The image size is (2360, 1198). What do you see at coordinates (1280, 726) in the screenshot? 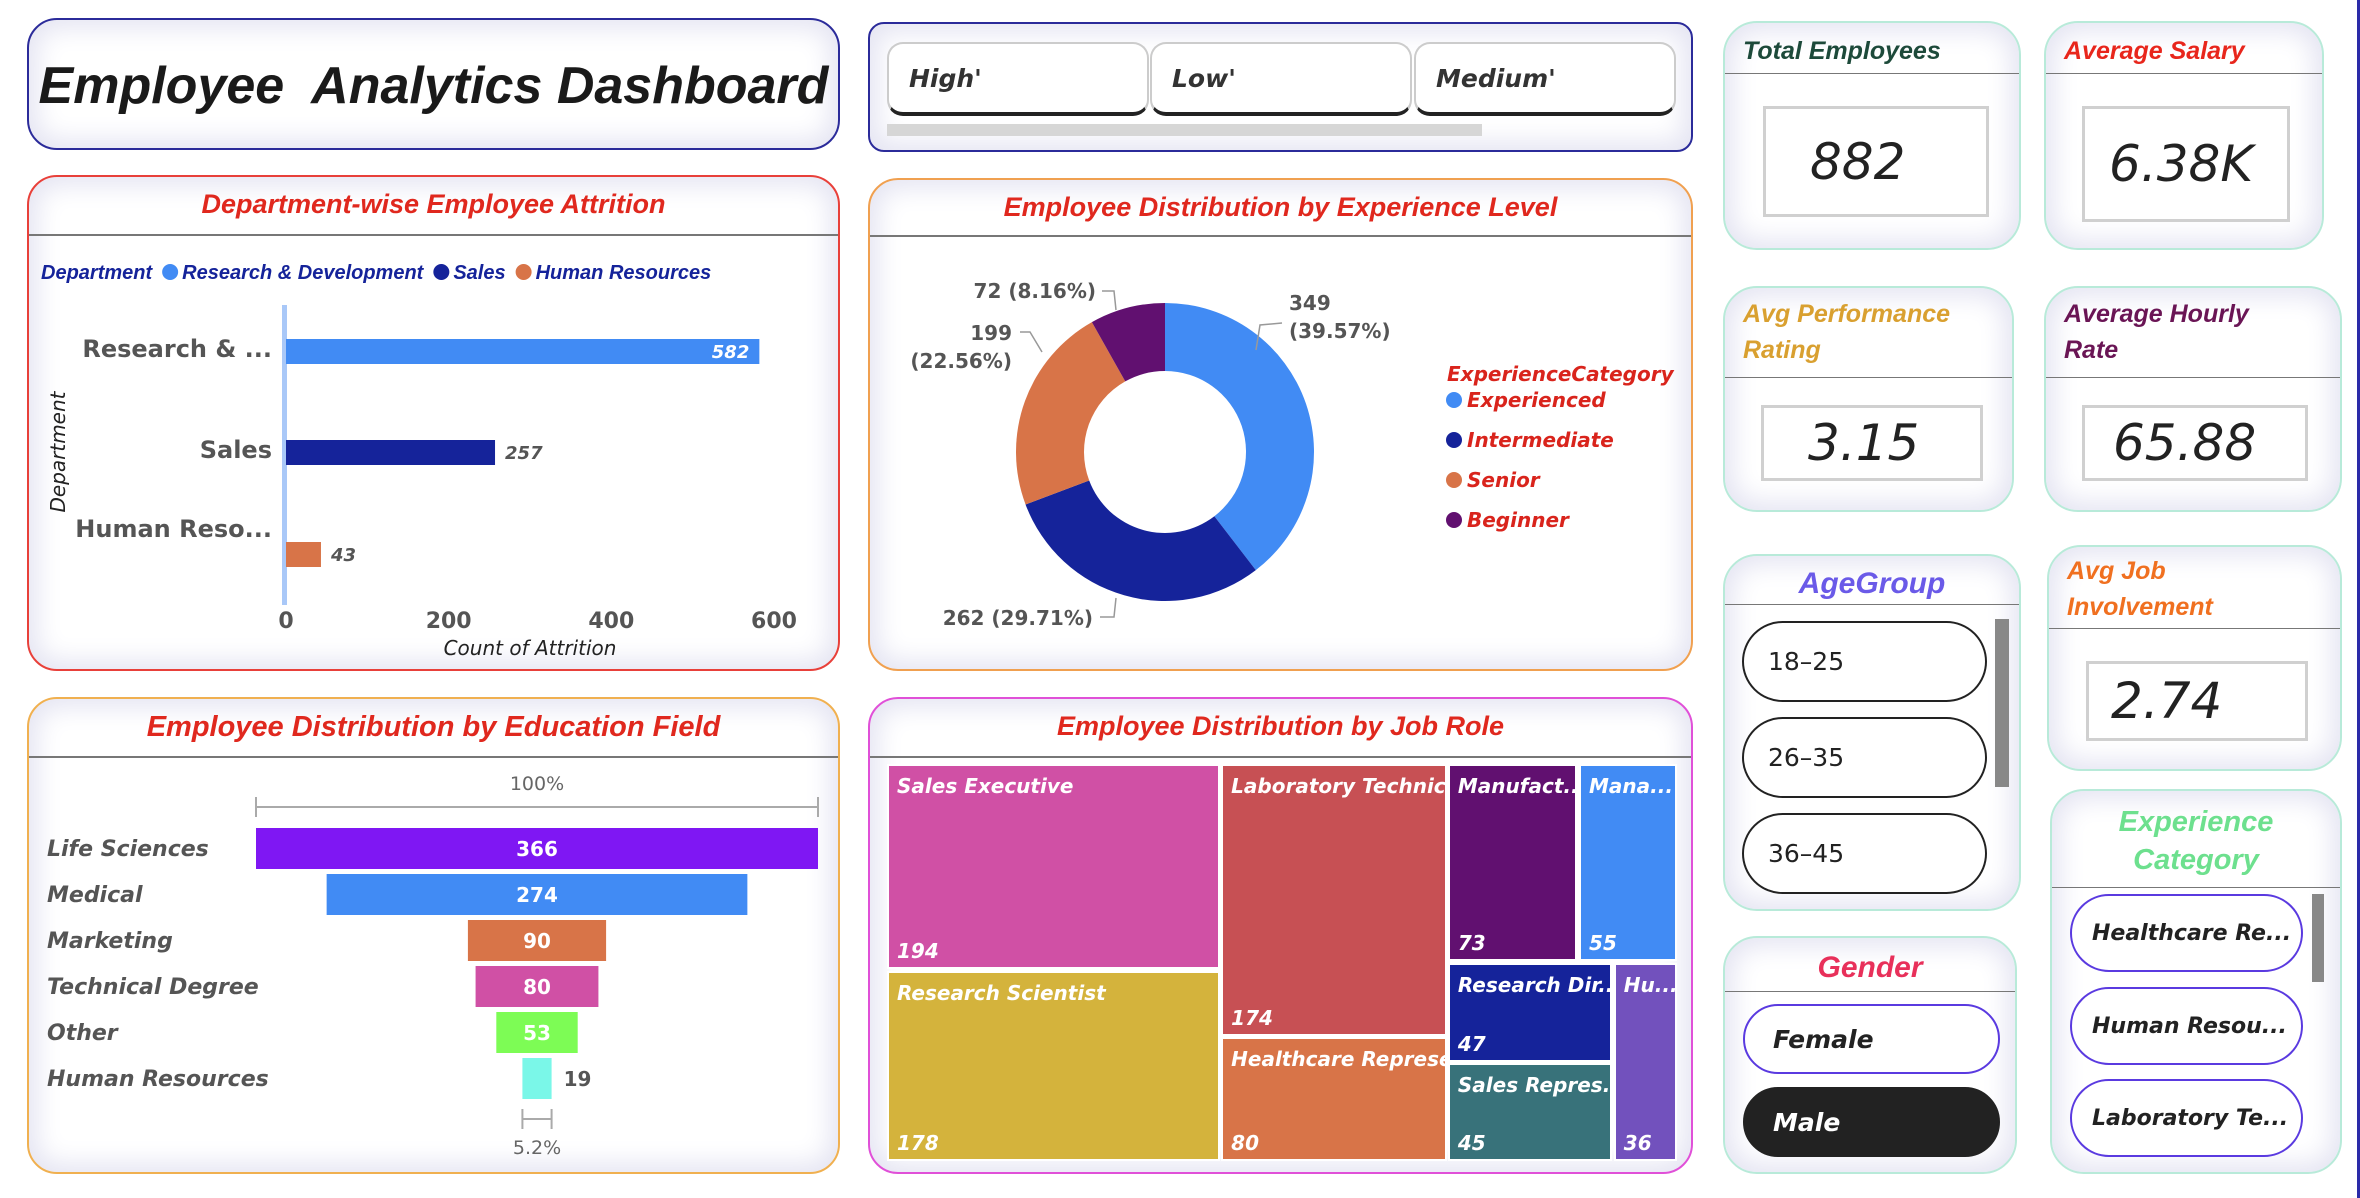
I see `chart-title: Employee Distribution by Job Role` at bounding box center [1280, 726].